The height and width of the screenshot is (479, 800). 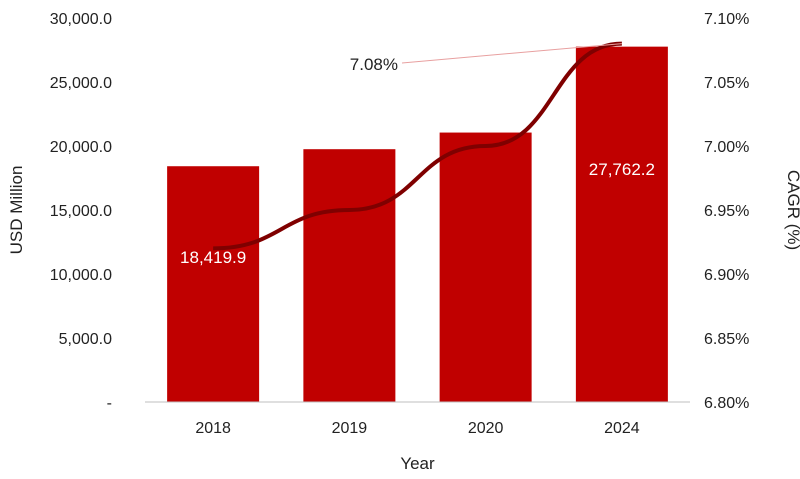 What do you see at coordinates (85, 339) in the screenshot?
I see `y-tick-label: 5,000.0` at bounding box center [85, 339].